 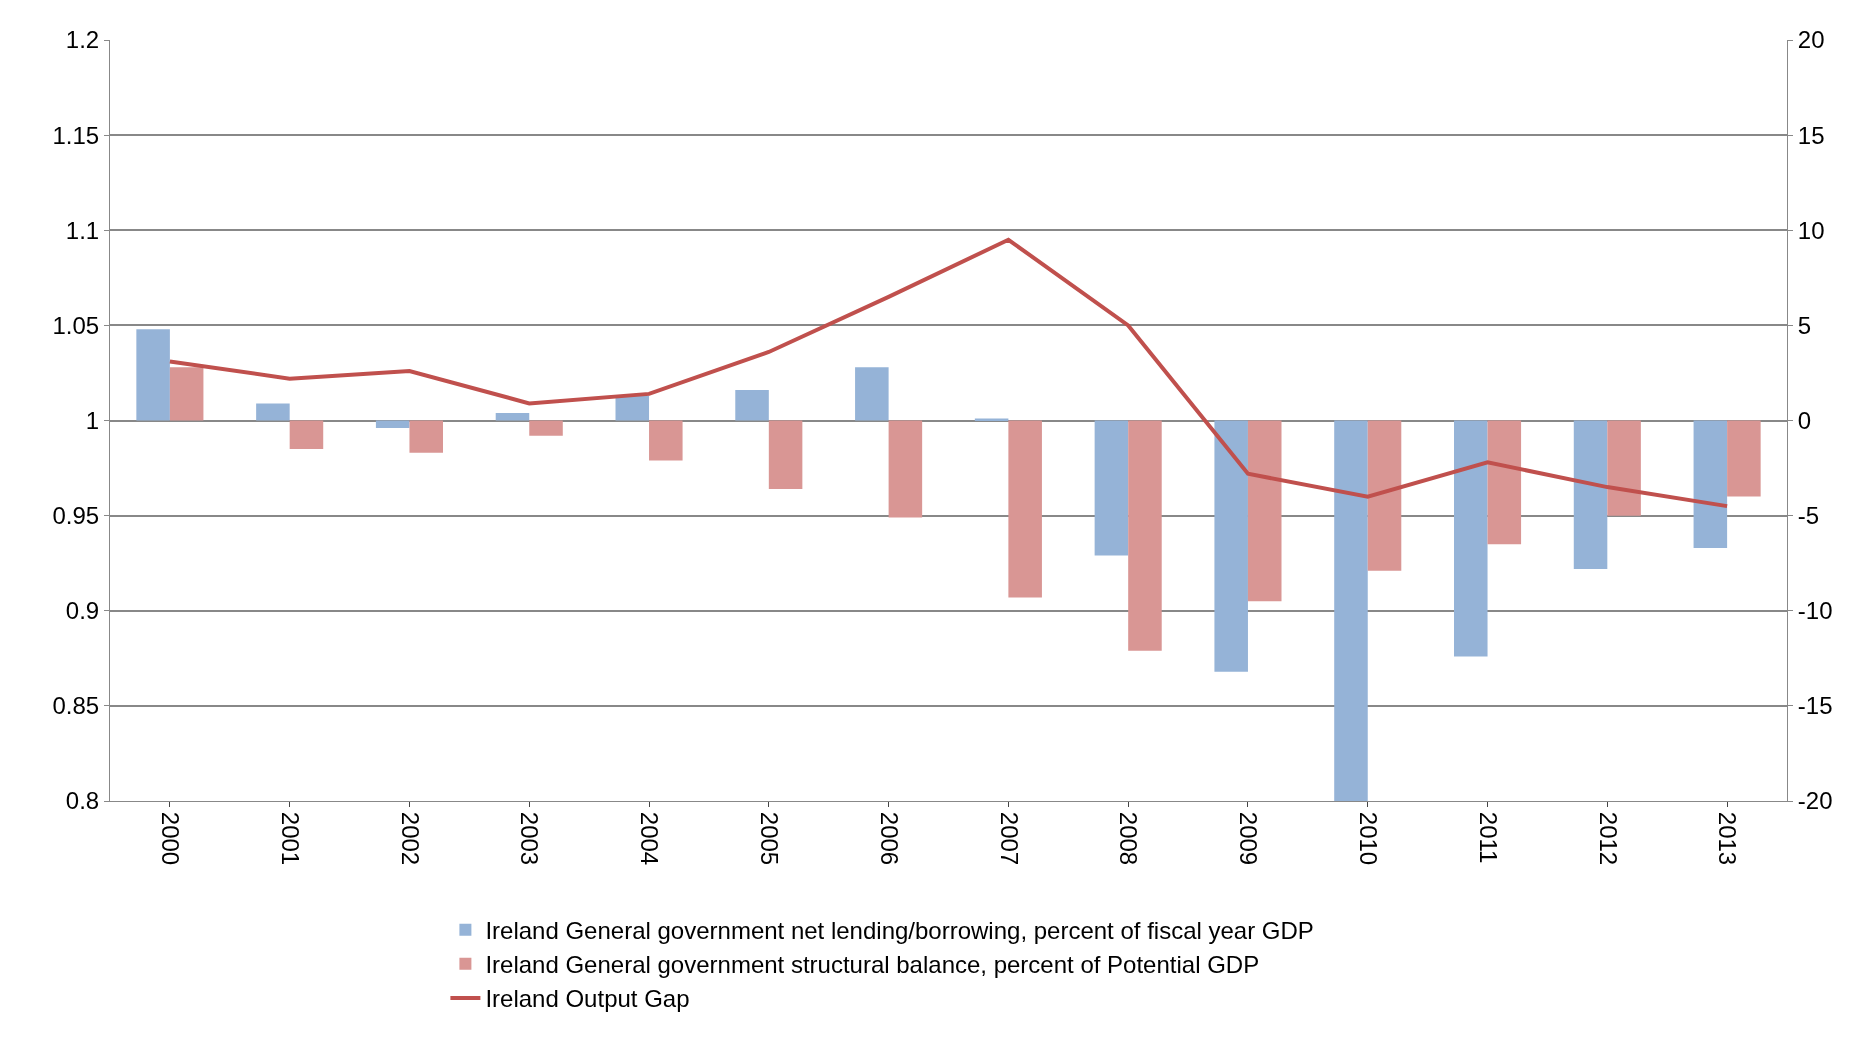 What do you see at coordinates (587, 999) in the screenshot?
I see `legend-label: Ireland Output Gap` at bounding box center [587, 999].